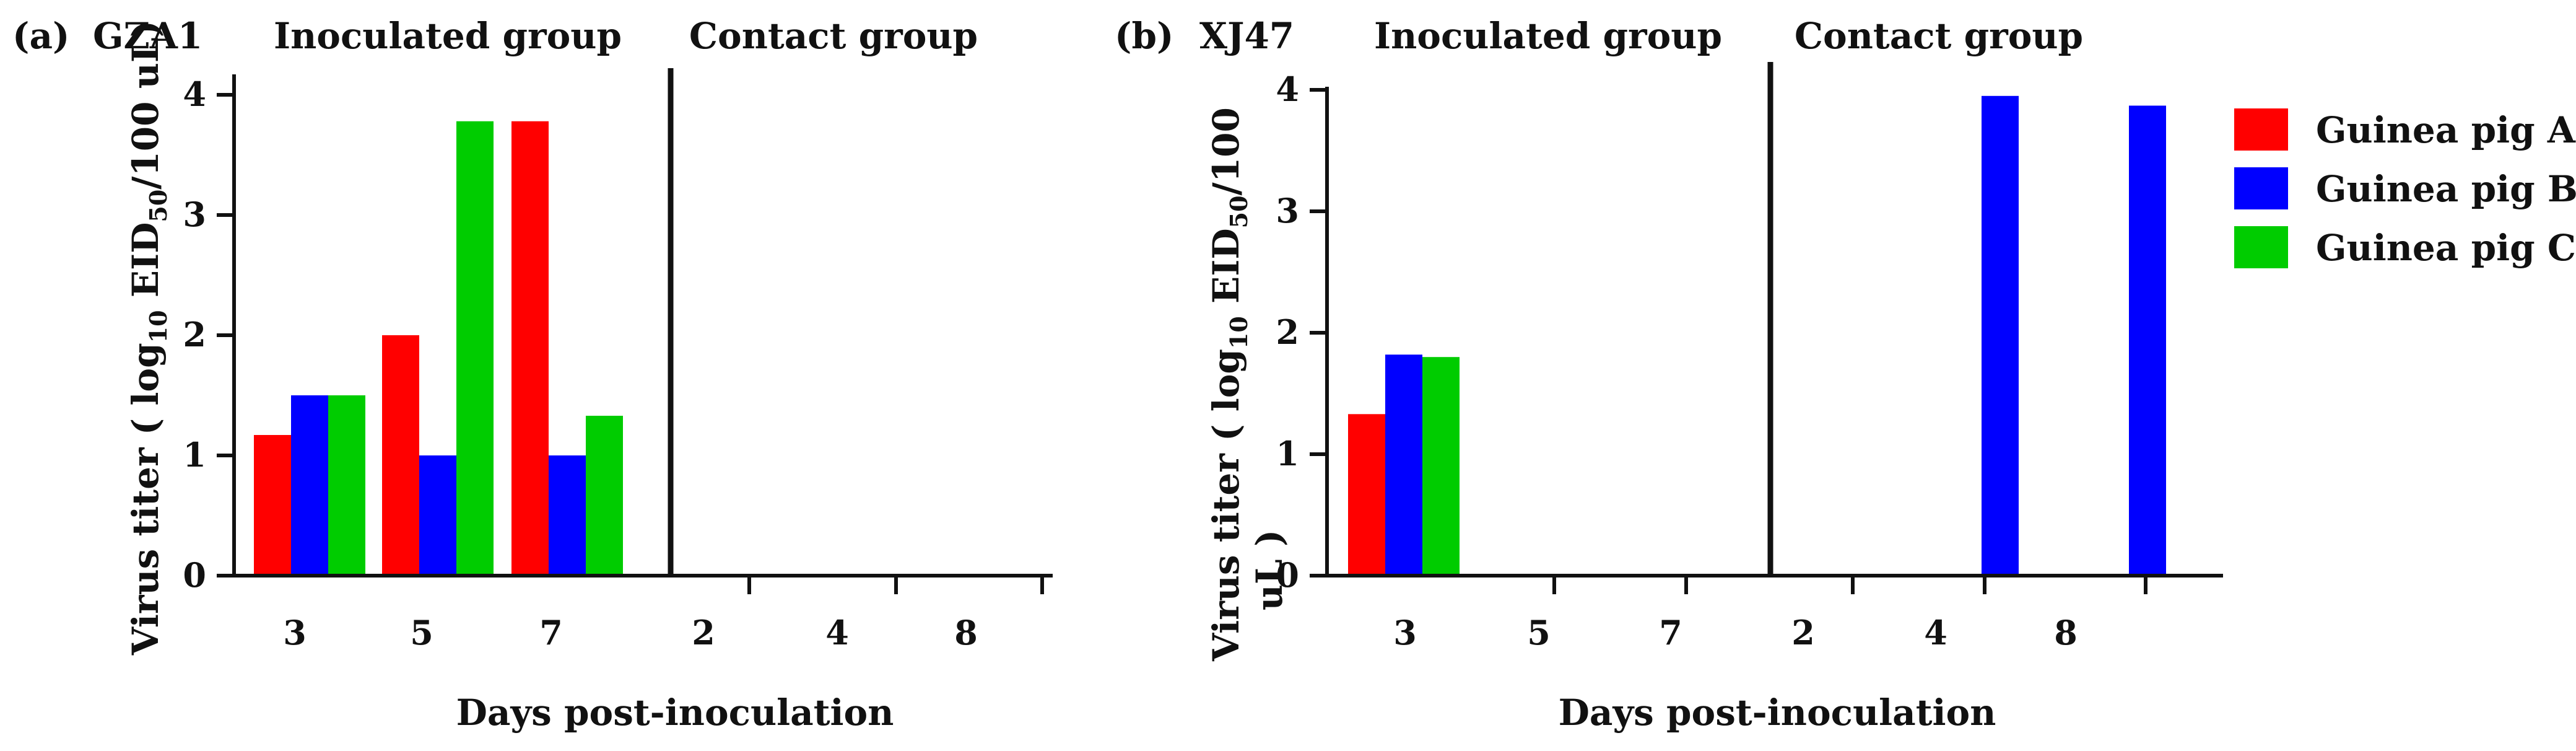 The height and width of the screenshot is (751, 2576). Describe the element at coordinates (1935, 632) in the screenshot. I see `x-tick-label-b-4: 4` at that location.